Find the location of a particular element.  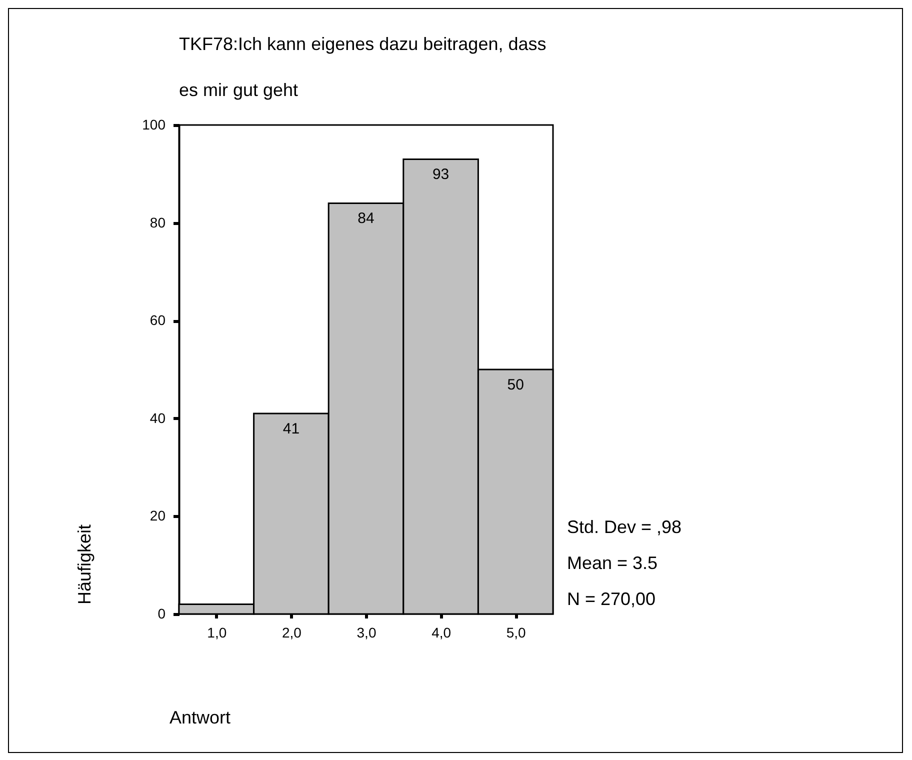

y-tick-label: 80 is located at coordinates (158, 222).